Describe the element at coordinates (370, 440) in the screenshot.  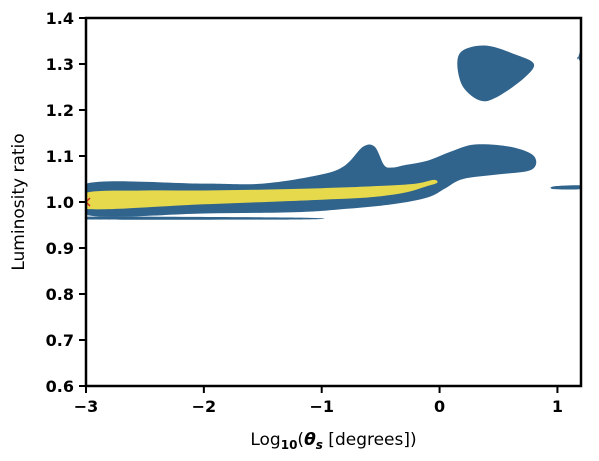
I see `x-label-rest: [degrees])` at that location.